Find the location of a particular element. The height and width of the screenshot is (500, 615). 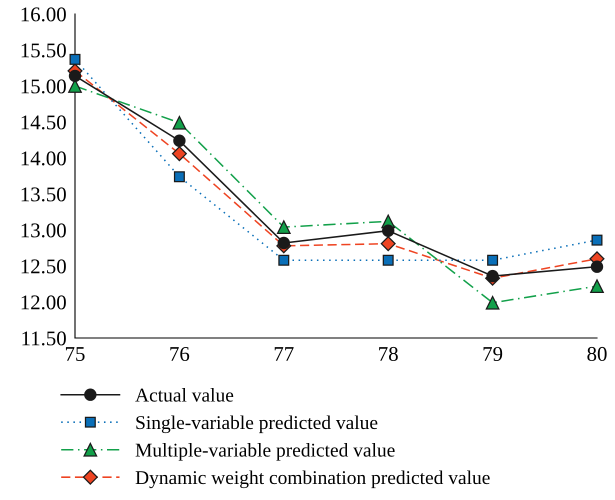

legend-label: Single-variable predicted value is located at coordinates (257, 424).